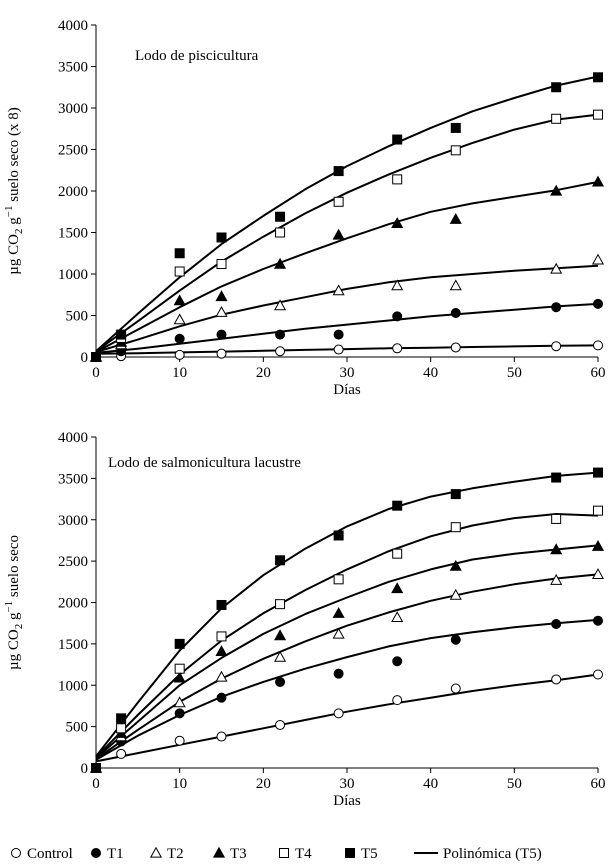 Image resolution: width=610 pixels, height=868 pixels. What do you see at coordinates (514, 373) in the screenshot?
I see `x-tick-label: 50` at bounding box center [514, 373].